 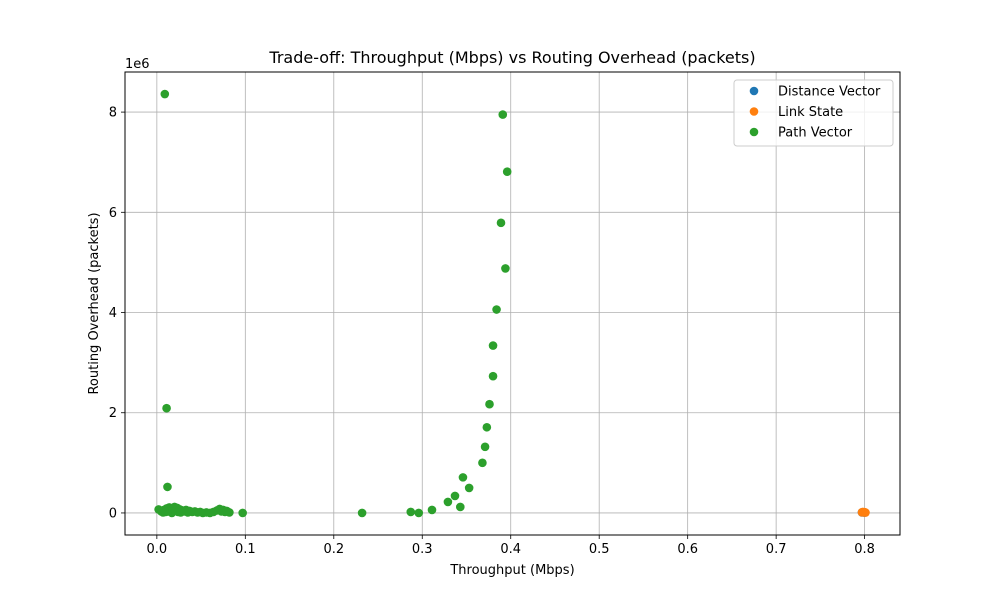 What do you see at coordinates (776, 549) in the screenshot?
I see `x-tick-label: 0.7` at bounding box center [776, 549].